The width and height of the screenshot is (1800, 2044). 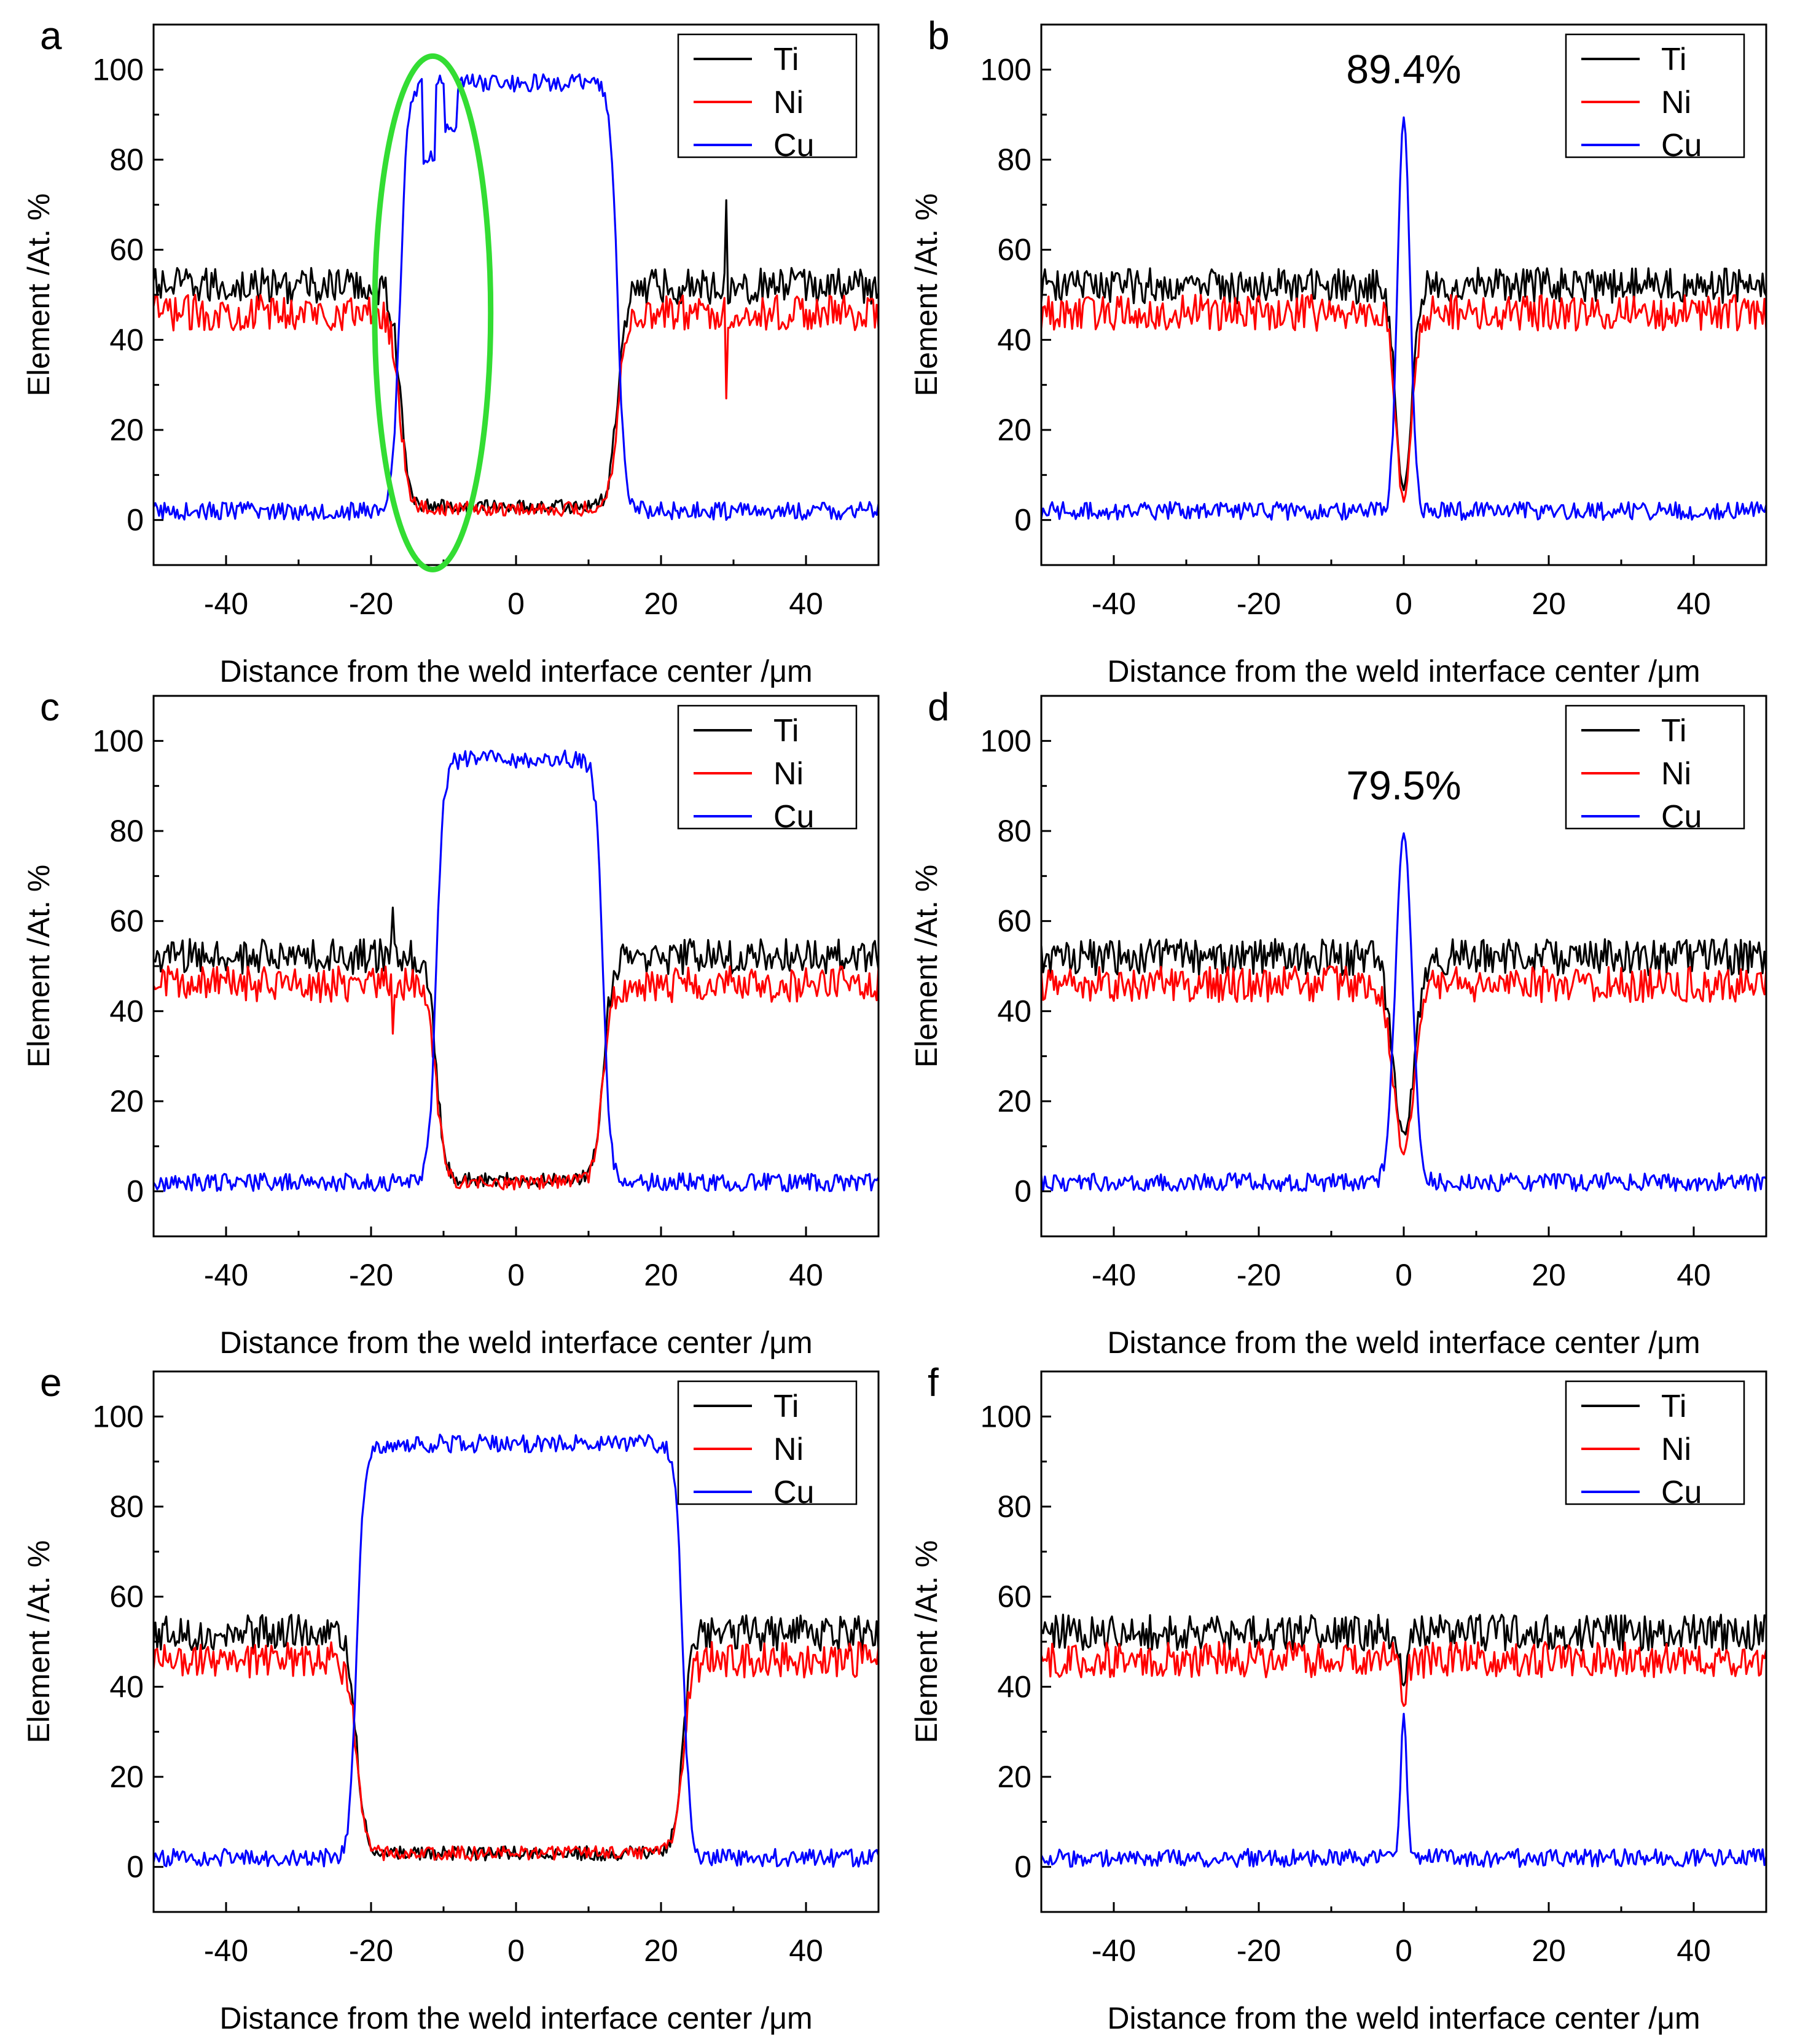 I want to click on peak-annotation: 79.5%, so click(x=1404, y=785).